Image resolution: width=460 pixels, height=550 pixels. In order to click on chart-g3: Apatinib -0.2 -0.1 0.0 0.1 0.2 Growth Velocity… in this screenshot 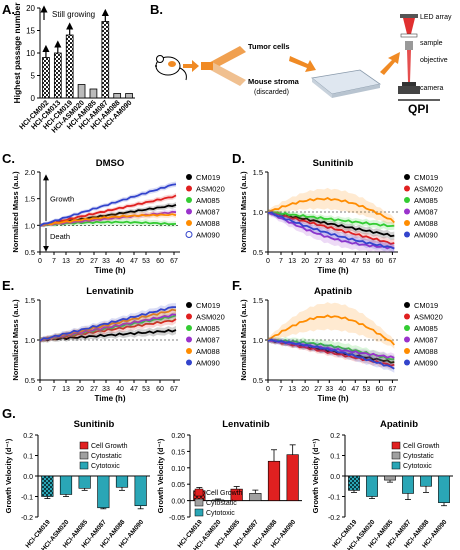, I will do `click(382, 484)`.